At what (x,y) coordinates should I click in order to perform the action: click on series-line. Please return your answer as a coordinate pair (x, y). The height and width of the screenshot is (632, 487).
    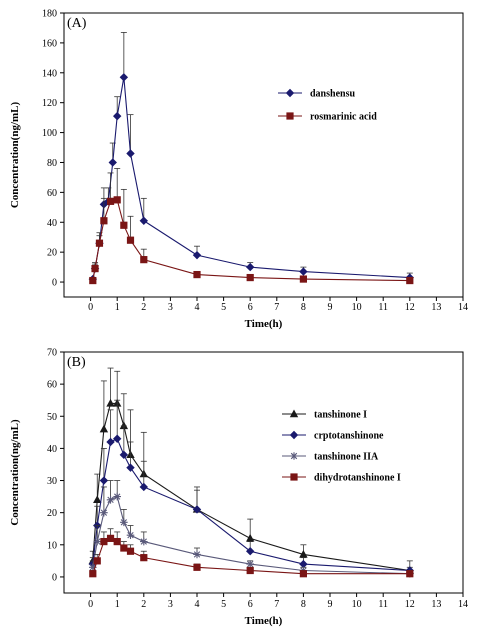
    Looking at the image, I should click on (251, 535).